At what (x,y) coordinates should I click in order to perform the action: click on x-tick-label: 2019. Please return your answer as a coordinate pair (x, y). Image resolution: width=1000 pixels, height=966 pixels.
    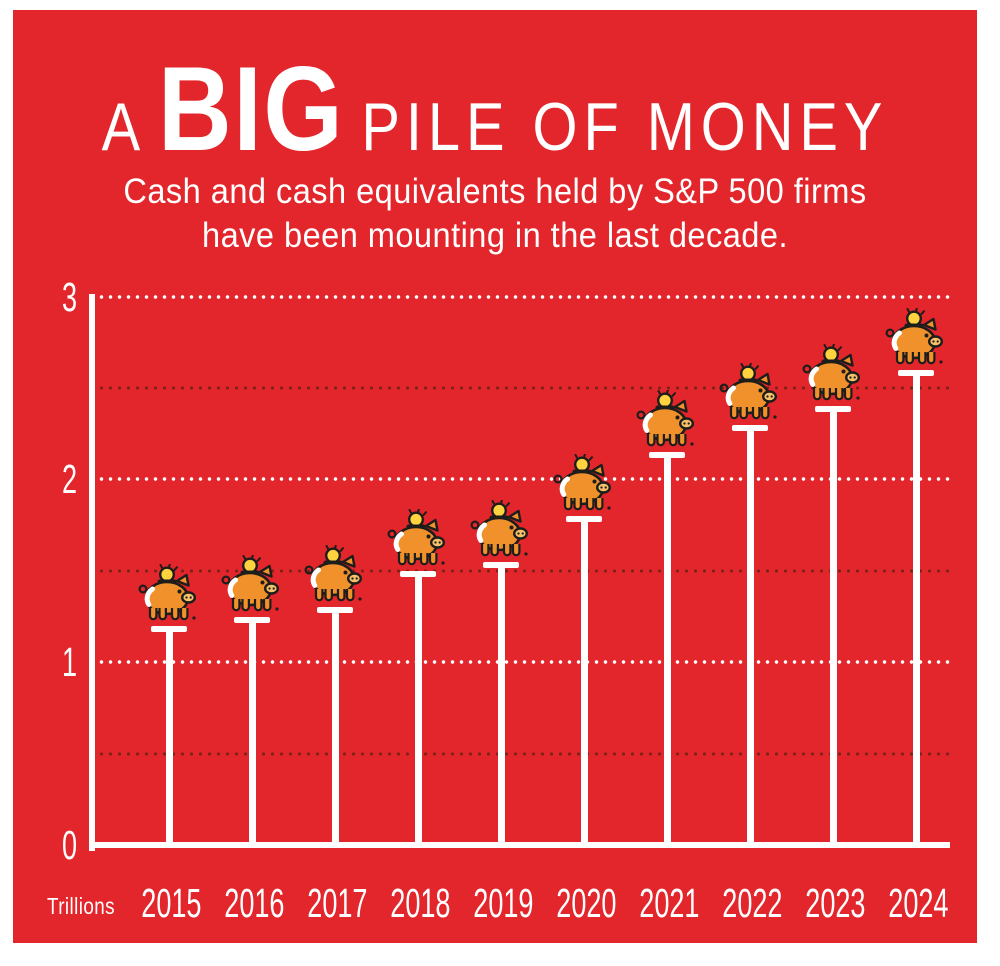
    Looking at the image, I should click on (503, 903).